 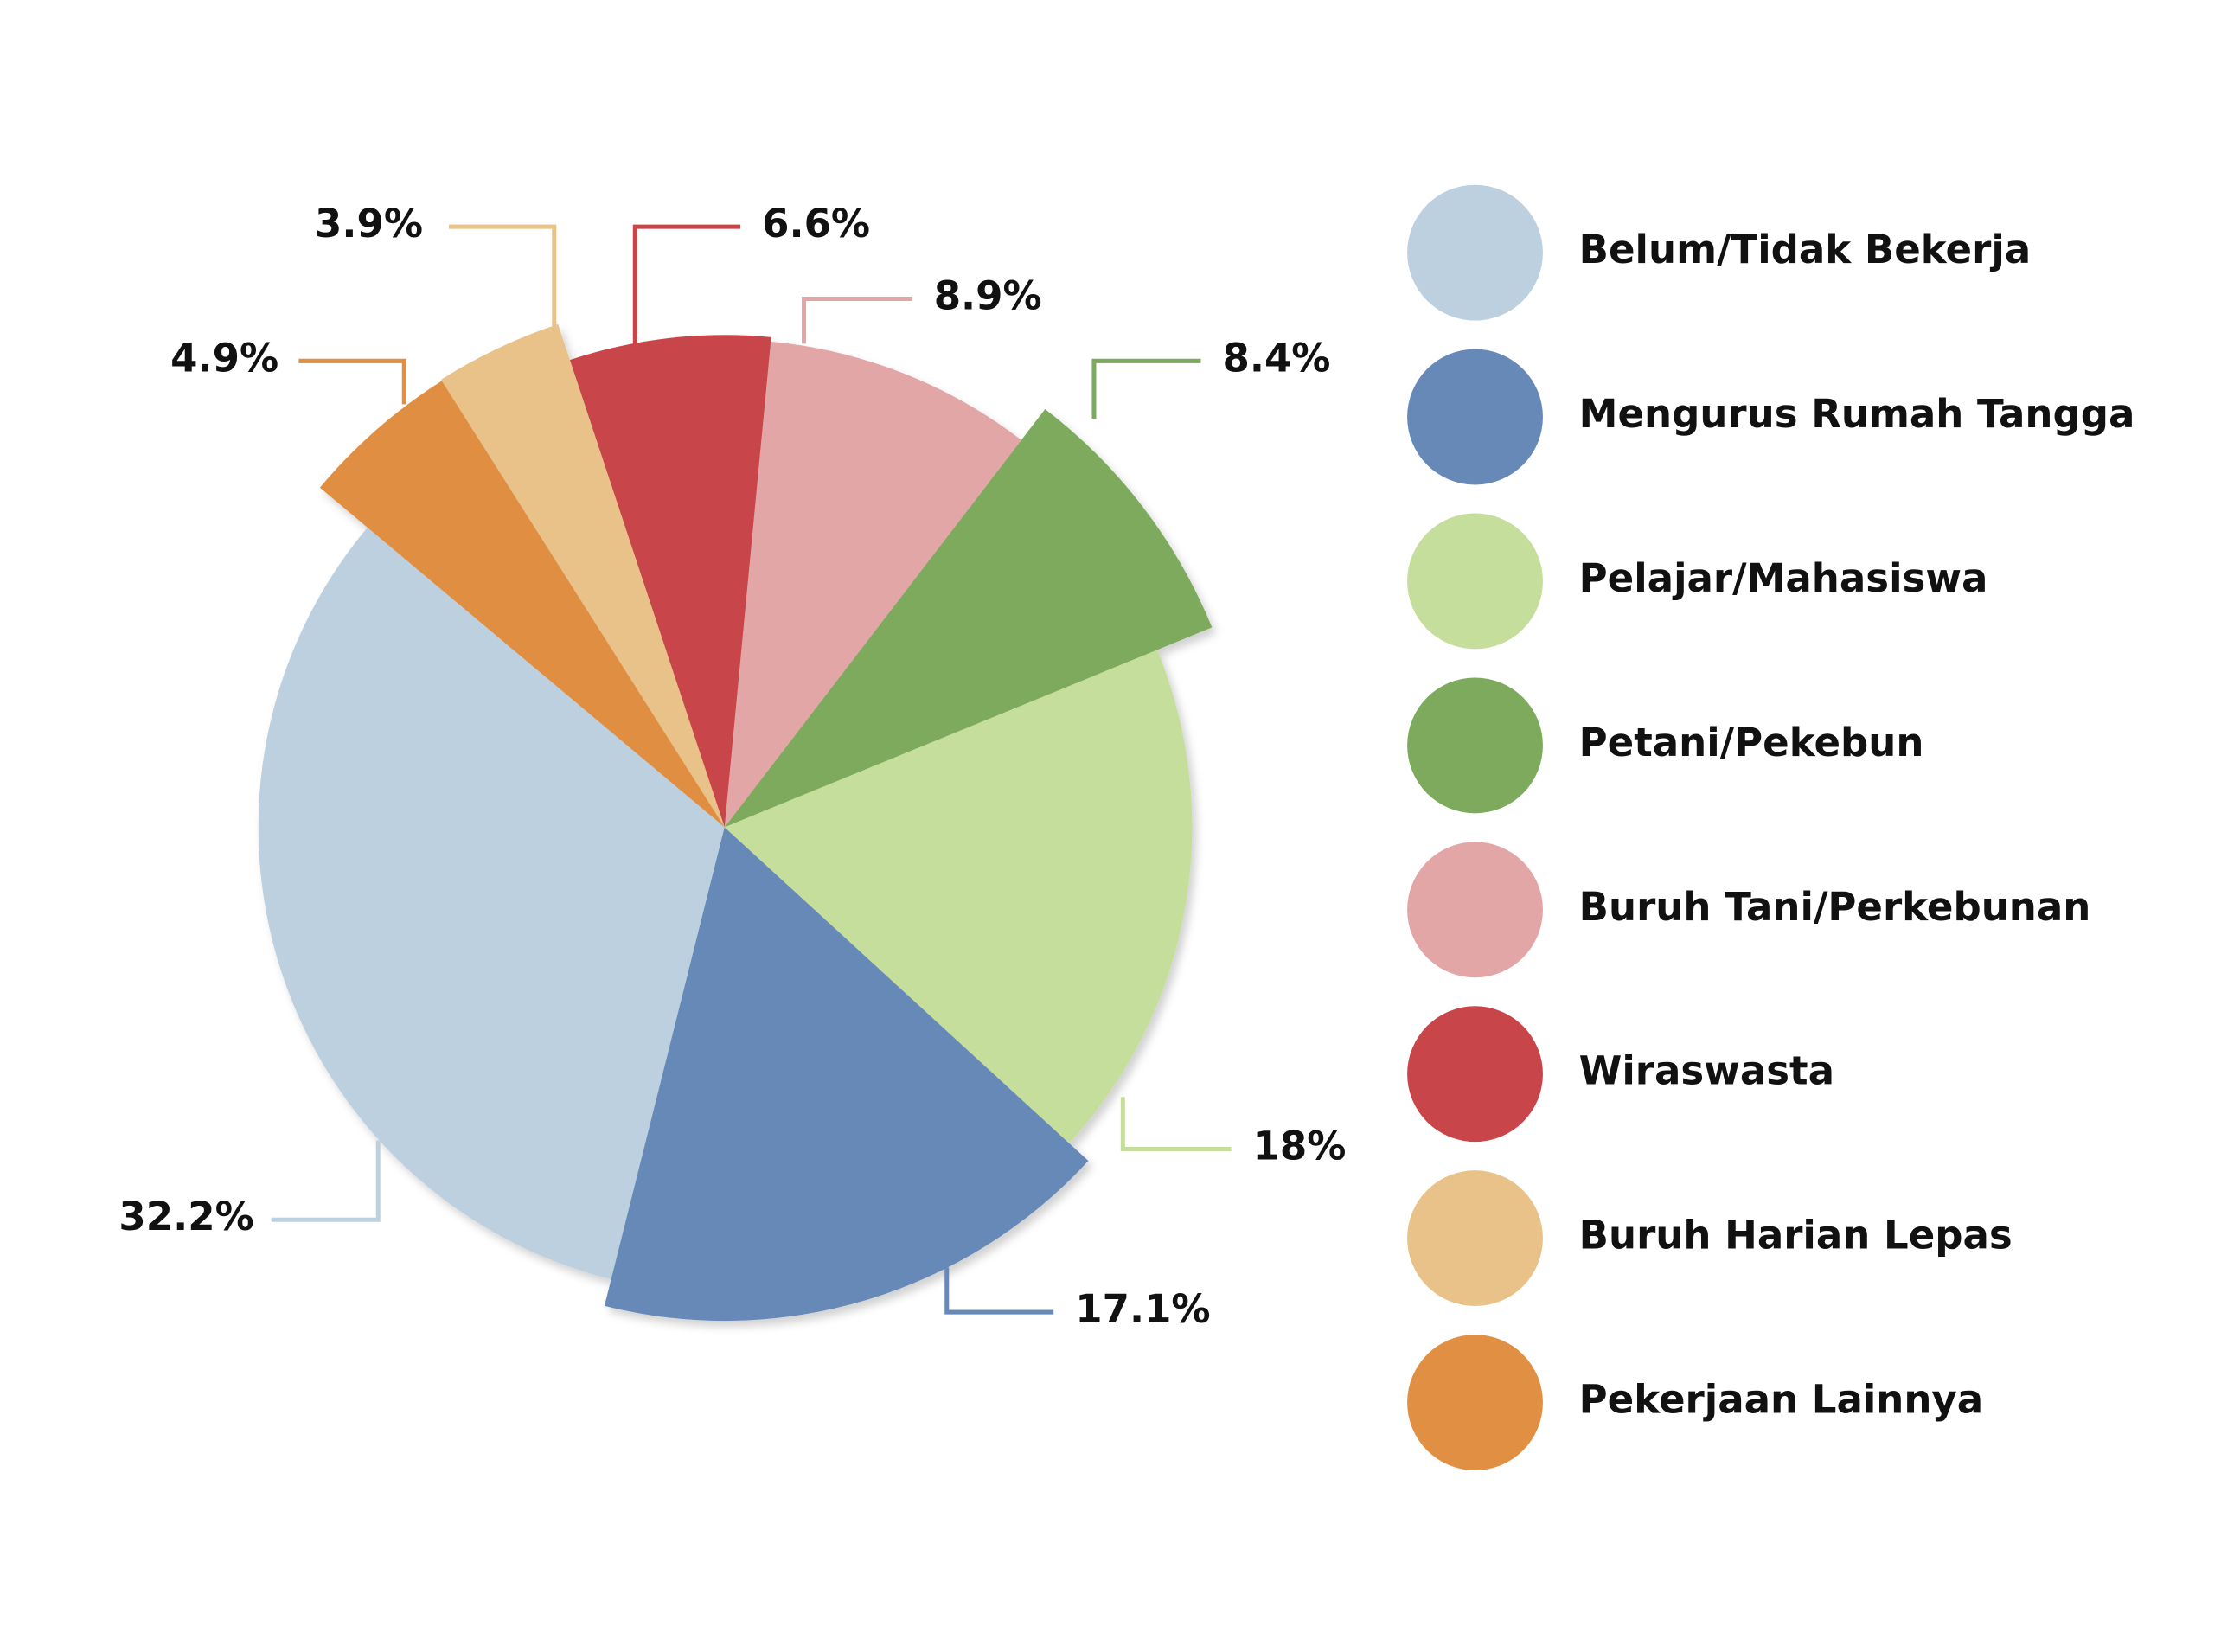 I want to click on legend-label: Petani/Pekebun, so click(x=1751, y=742).